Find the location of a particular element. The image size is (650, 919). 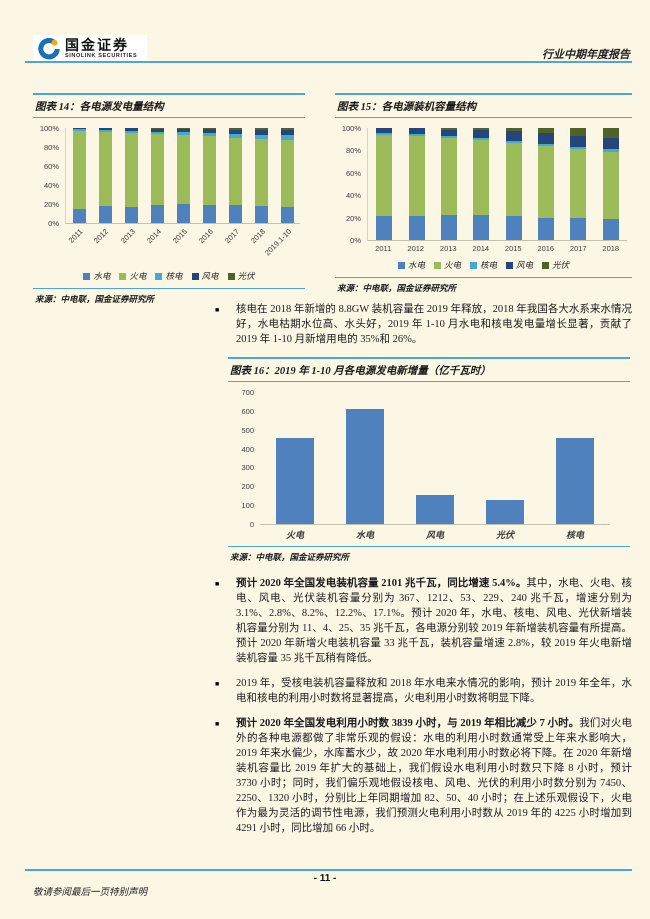

x-axis-label: 2017 is located at coordinates (235, 245).